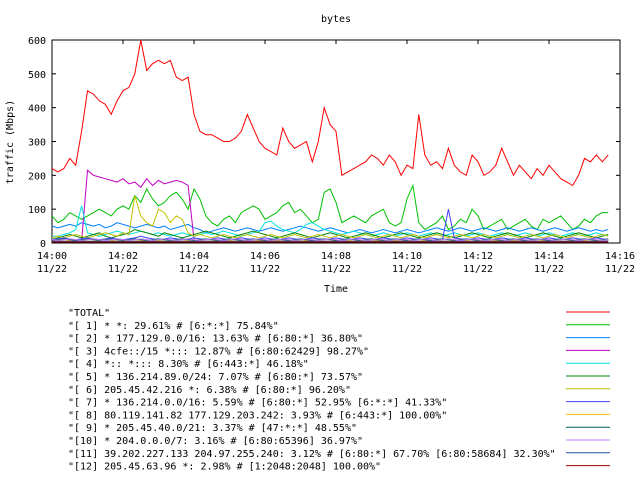 Image resolution: width=640 pixels, height=480 pixels. What do you see at coordinates (188, 364) in the screenshot?
I see `legend-label: "[ 4] *:: *::: 8.30% # [6:443:*] 46.18%"` at bounding box center [188, 364].